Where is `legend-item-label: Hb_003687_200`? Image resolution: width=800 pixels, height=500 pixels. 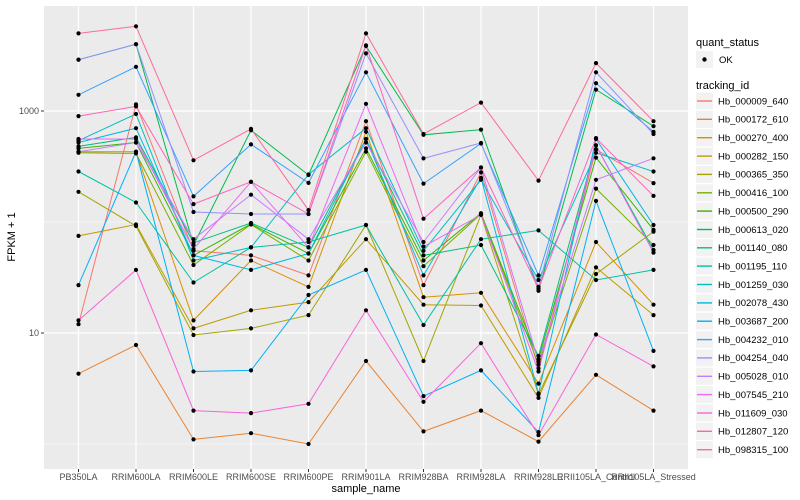 legend-item-label: Hb_003687_200 is located at coordinates (753, 322).